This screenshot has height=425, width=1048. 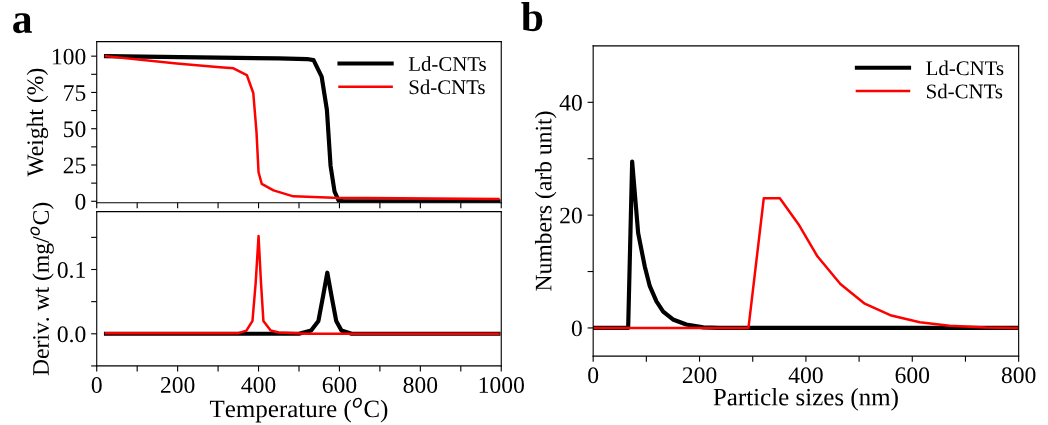 What do you see at coordinates (75, 129) in the screenshot?
I see `y-tick-label: 50` at bounding box center [75, 129].